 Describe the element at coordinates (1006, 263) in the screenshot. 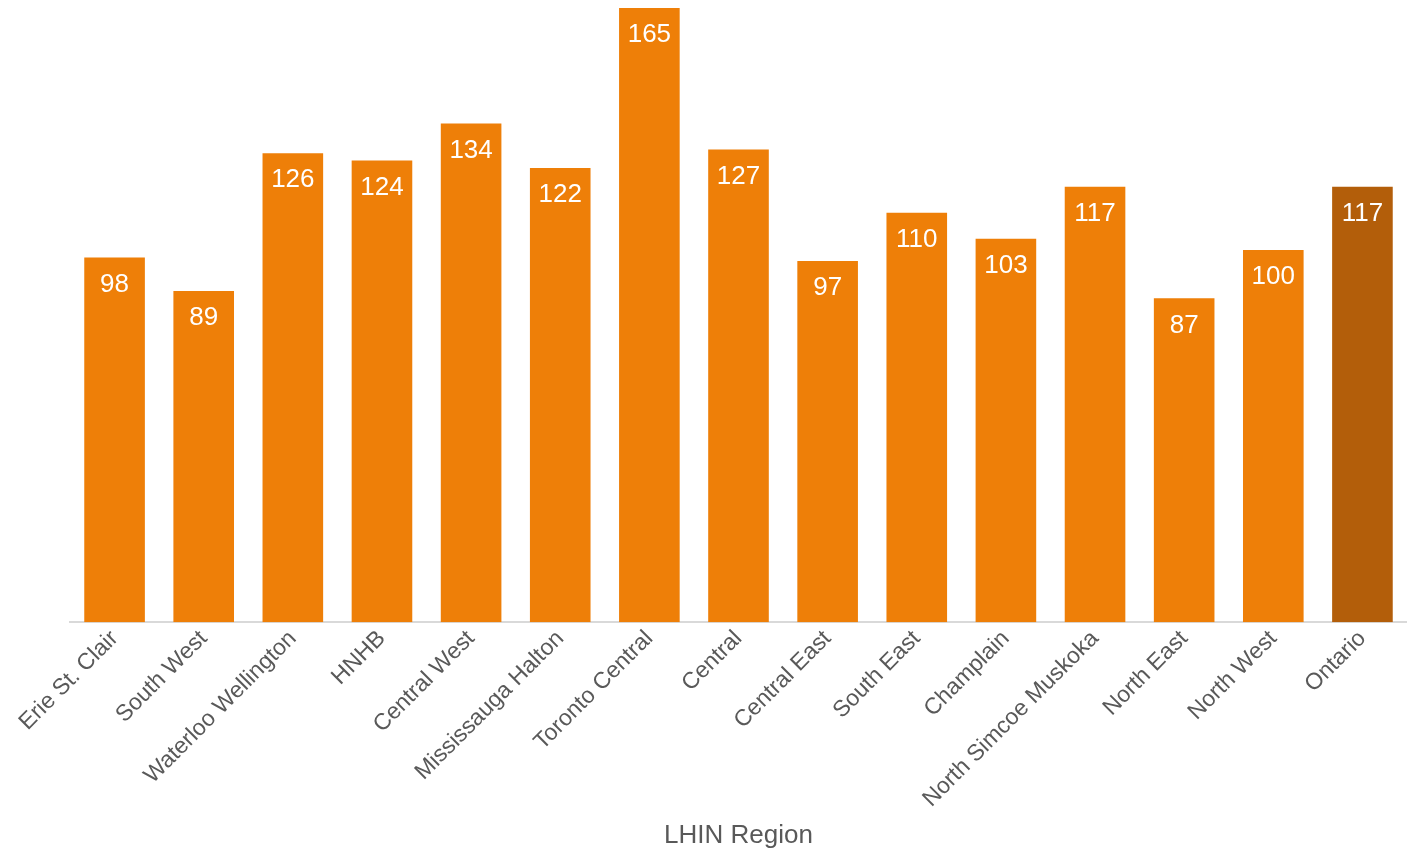

I see `data-label: 103` at that location.